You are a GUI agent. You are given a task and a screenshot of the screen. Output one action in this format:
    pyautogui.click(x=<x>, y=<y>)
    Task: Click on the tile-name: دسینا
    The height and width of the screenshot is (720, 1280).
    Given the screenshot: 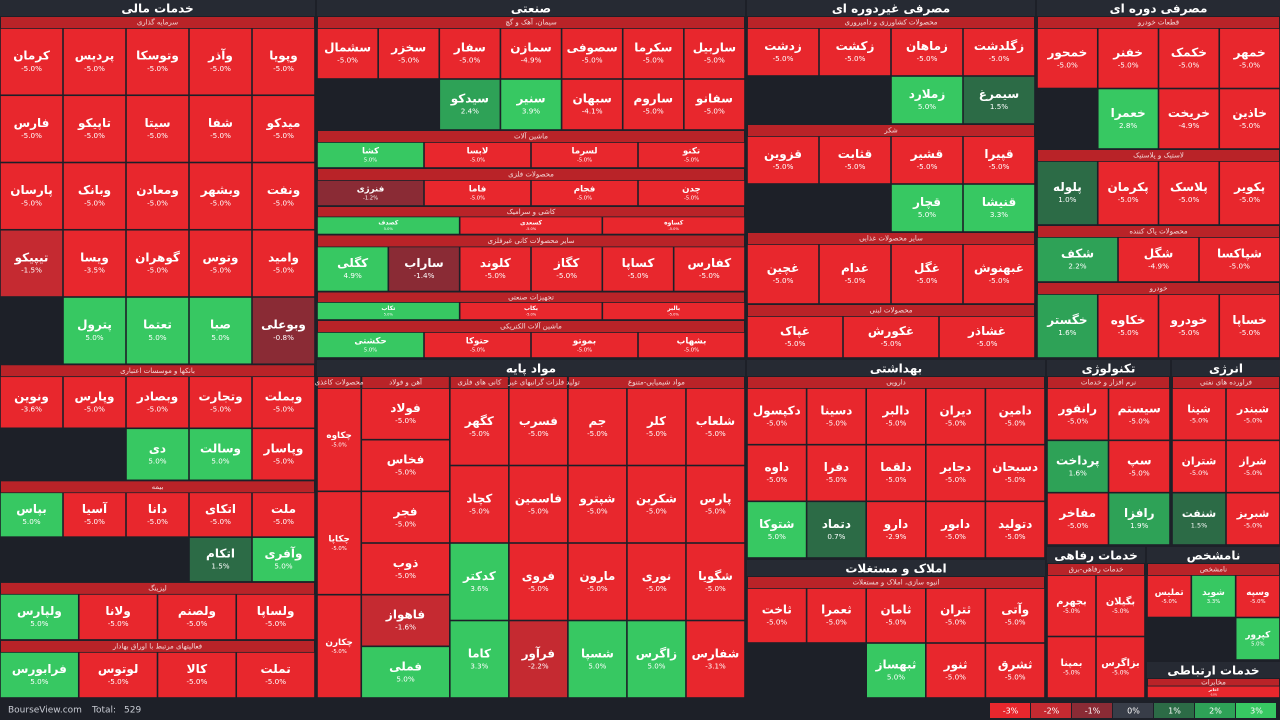 What is the action you would take?
    pyautogui.click(x=836, y=410)
    